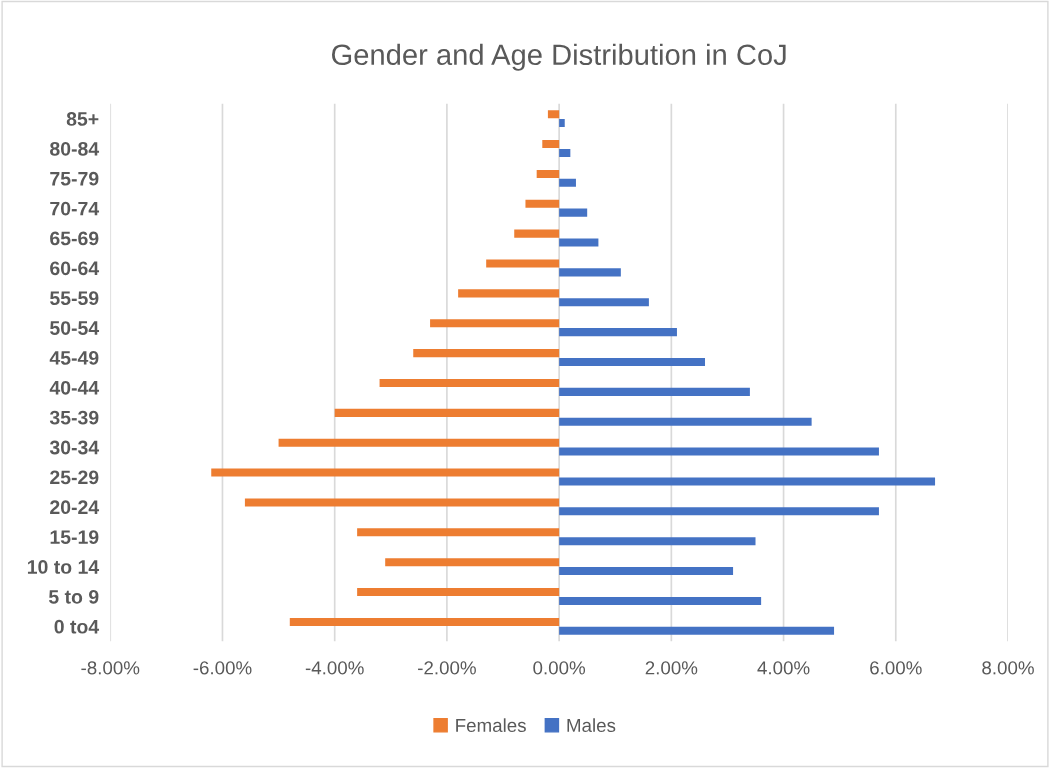  Describe the element at coordinates (74, 238) in the screenshot. I see `y-tick-label: 65-69` at that location.